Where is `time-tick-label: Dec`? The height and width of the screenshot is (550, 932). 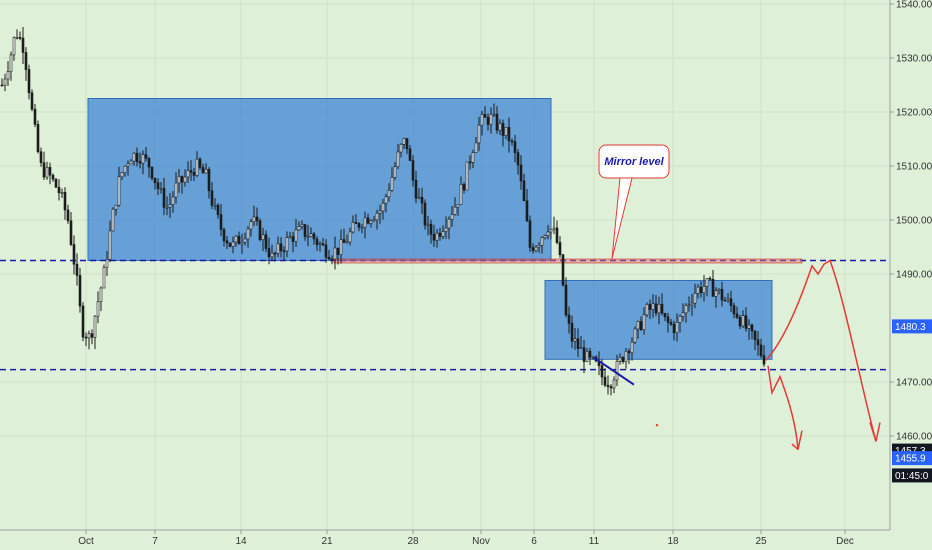
time-tick-label: Dec is located at coordinates (845, 541).